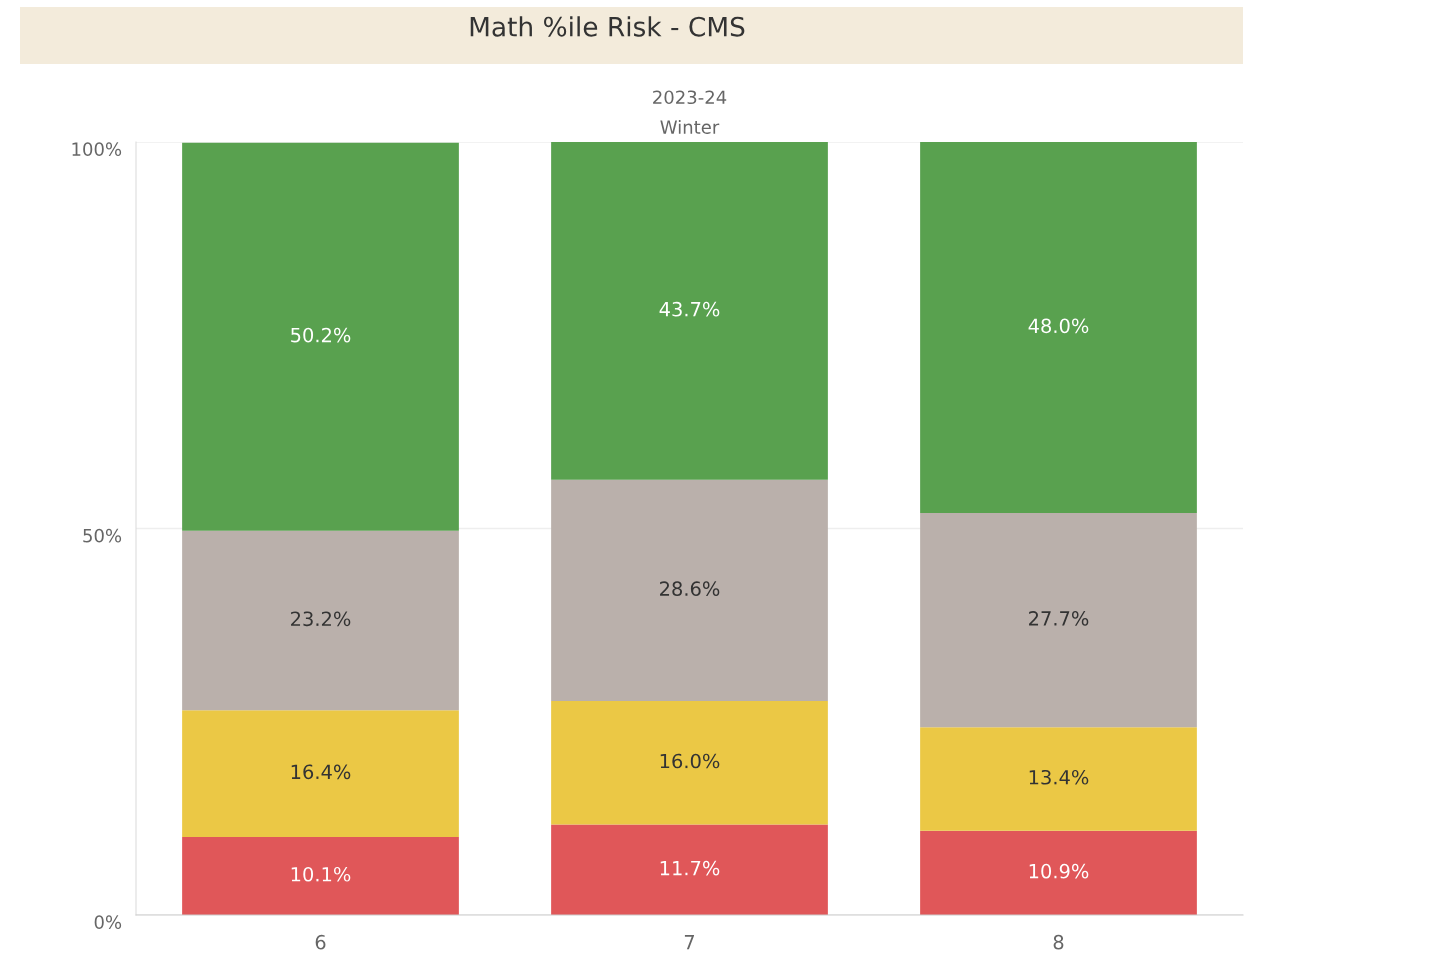 Image resolution: width=1452 pixels, height=975 pixels. I want to click on y-tick-label: 0%, so click(108, 922).